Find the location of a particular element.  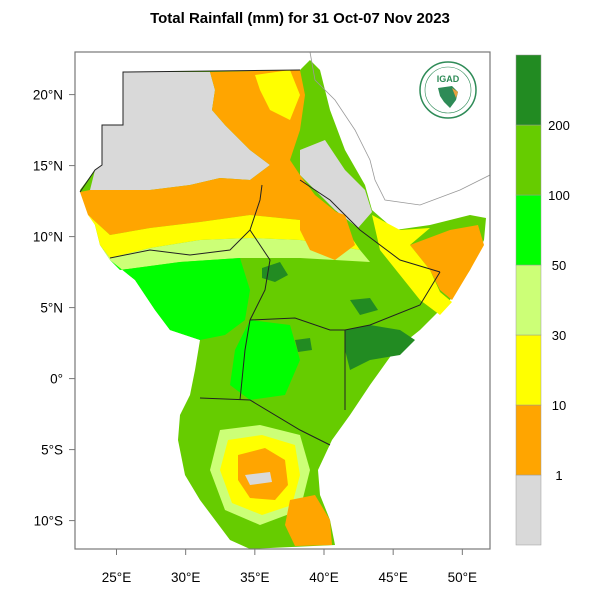

lat-tick-label: 20°N is located at coordinates (48, 95).